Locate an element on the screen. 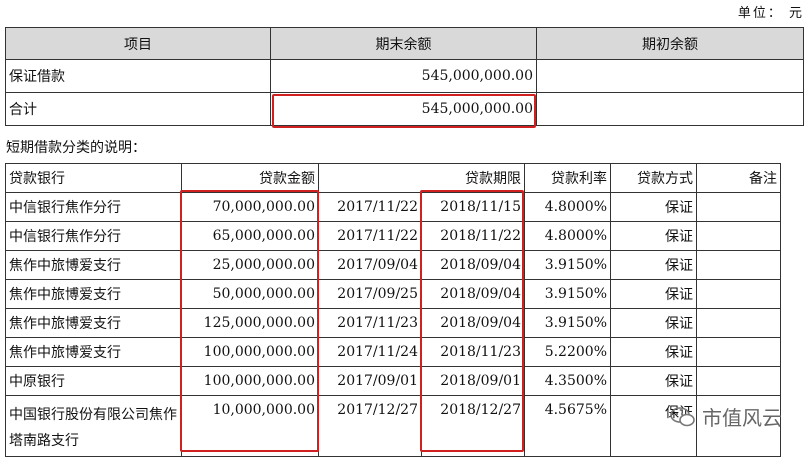 Image resolution: width=808 pixels, height=457 pixels. header-end-balance: 期末余额 is located at coordinates (403, 43).